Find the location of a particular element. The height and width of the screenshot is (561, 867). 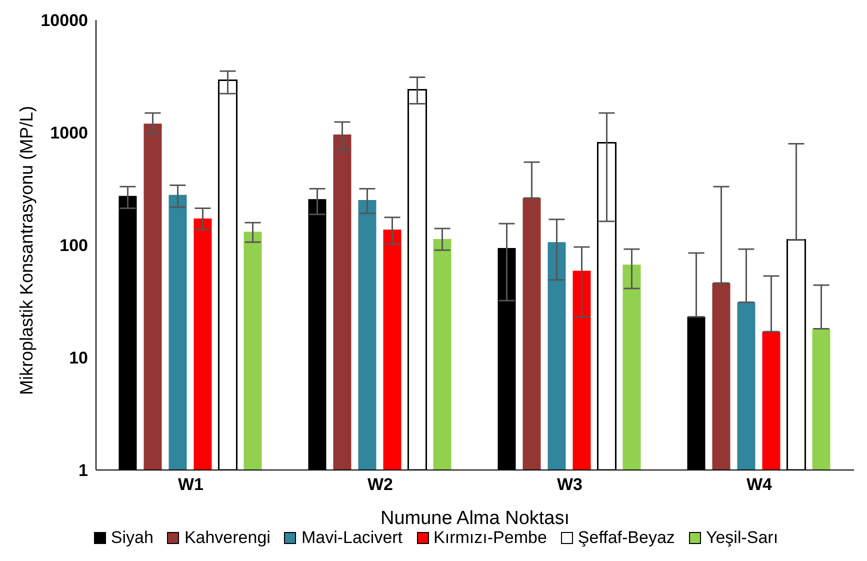

x-tick-label: W3 is located at coordinates (569, 484).